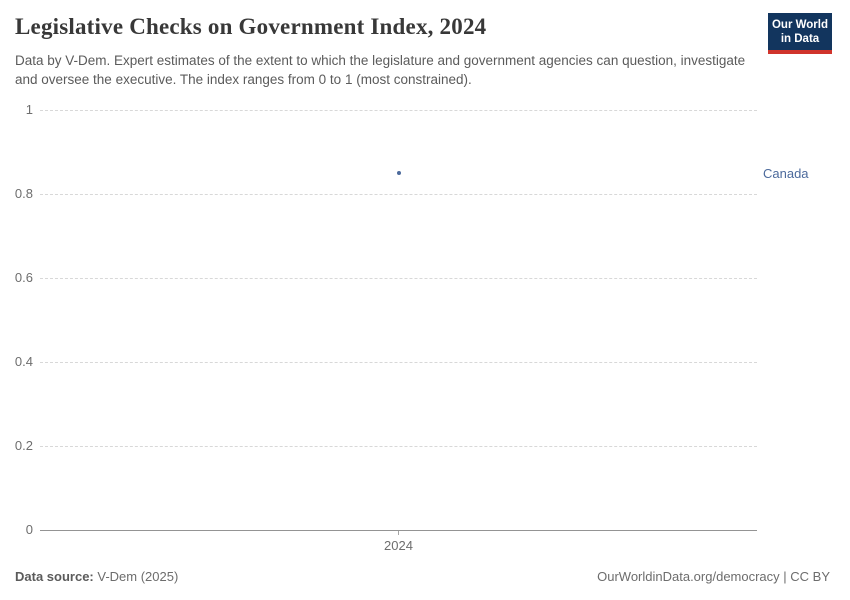  I want to click on data-source-note: Data source: V-Dem (2025), so click(96, 576).